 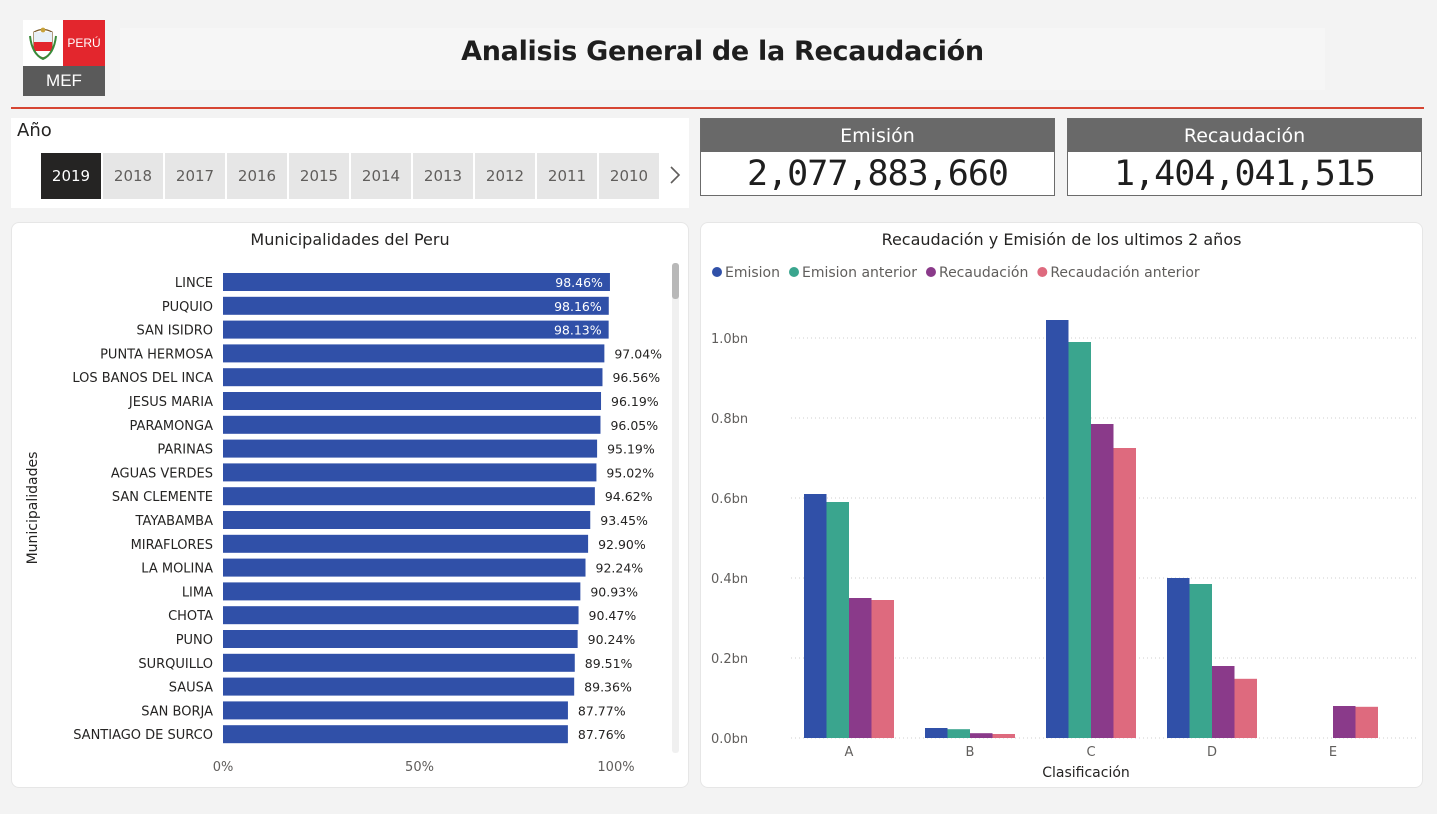 What do you see at coordinates (631, 449) in the screenshot?
I see `hbar-data-label: 95.19%` at bounding box center [631, 449].